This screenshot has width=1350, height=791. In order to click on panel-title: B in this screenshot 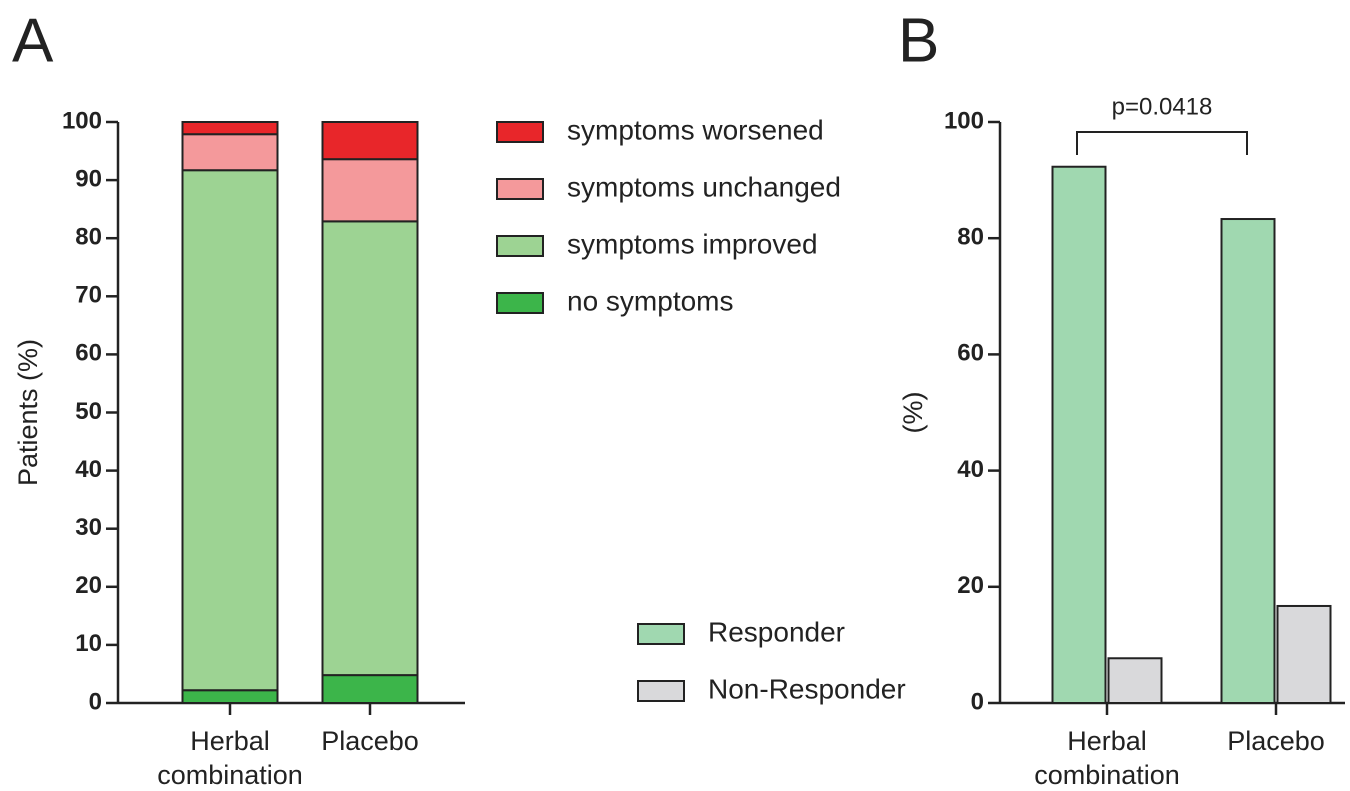, I will do `click(918, 40)`.